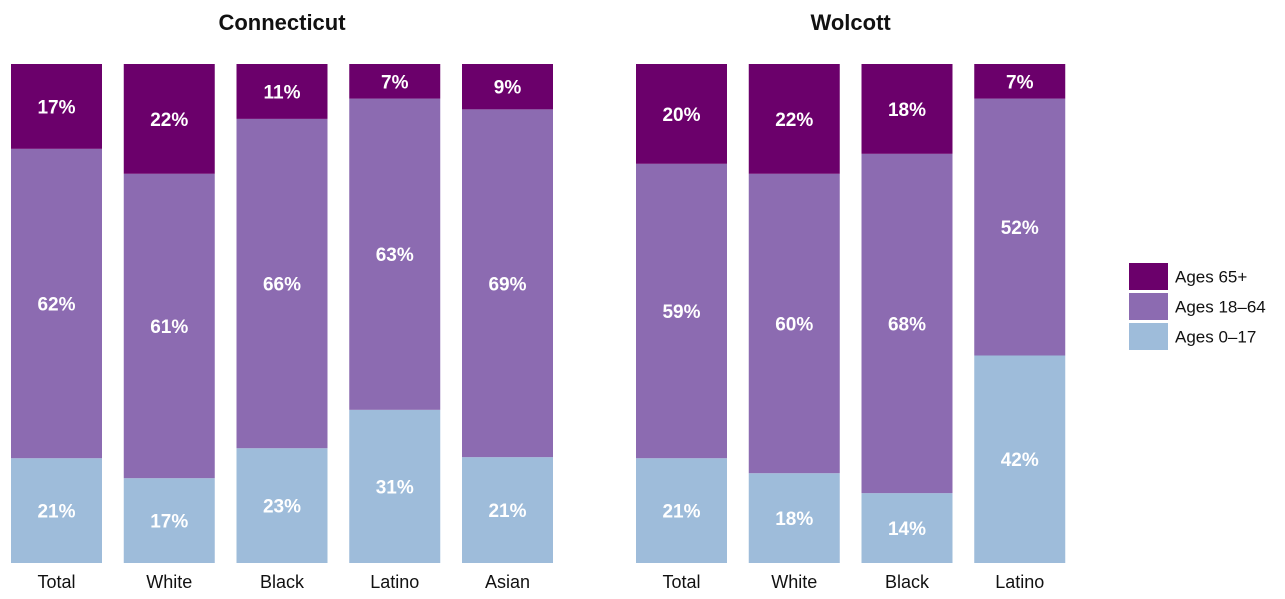 The image size is (1285, 599). I want to click on panel-title-connecticut: Connecticut, so click(282, 22).